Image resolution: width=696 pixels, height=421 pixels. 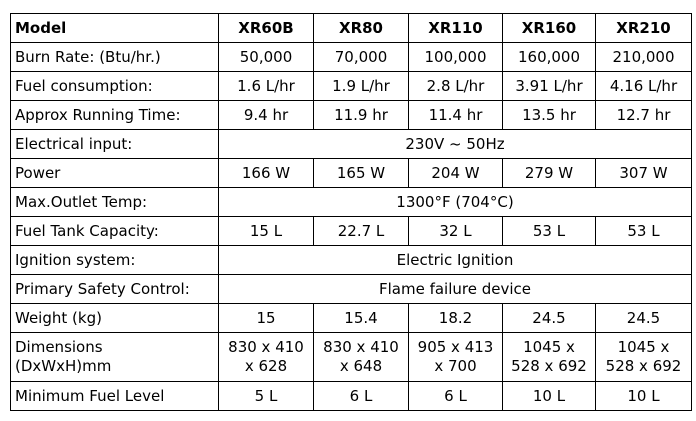 I want to click on spec-label: Max.Outlet Temp:, so click(x=114, y=202).